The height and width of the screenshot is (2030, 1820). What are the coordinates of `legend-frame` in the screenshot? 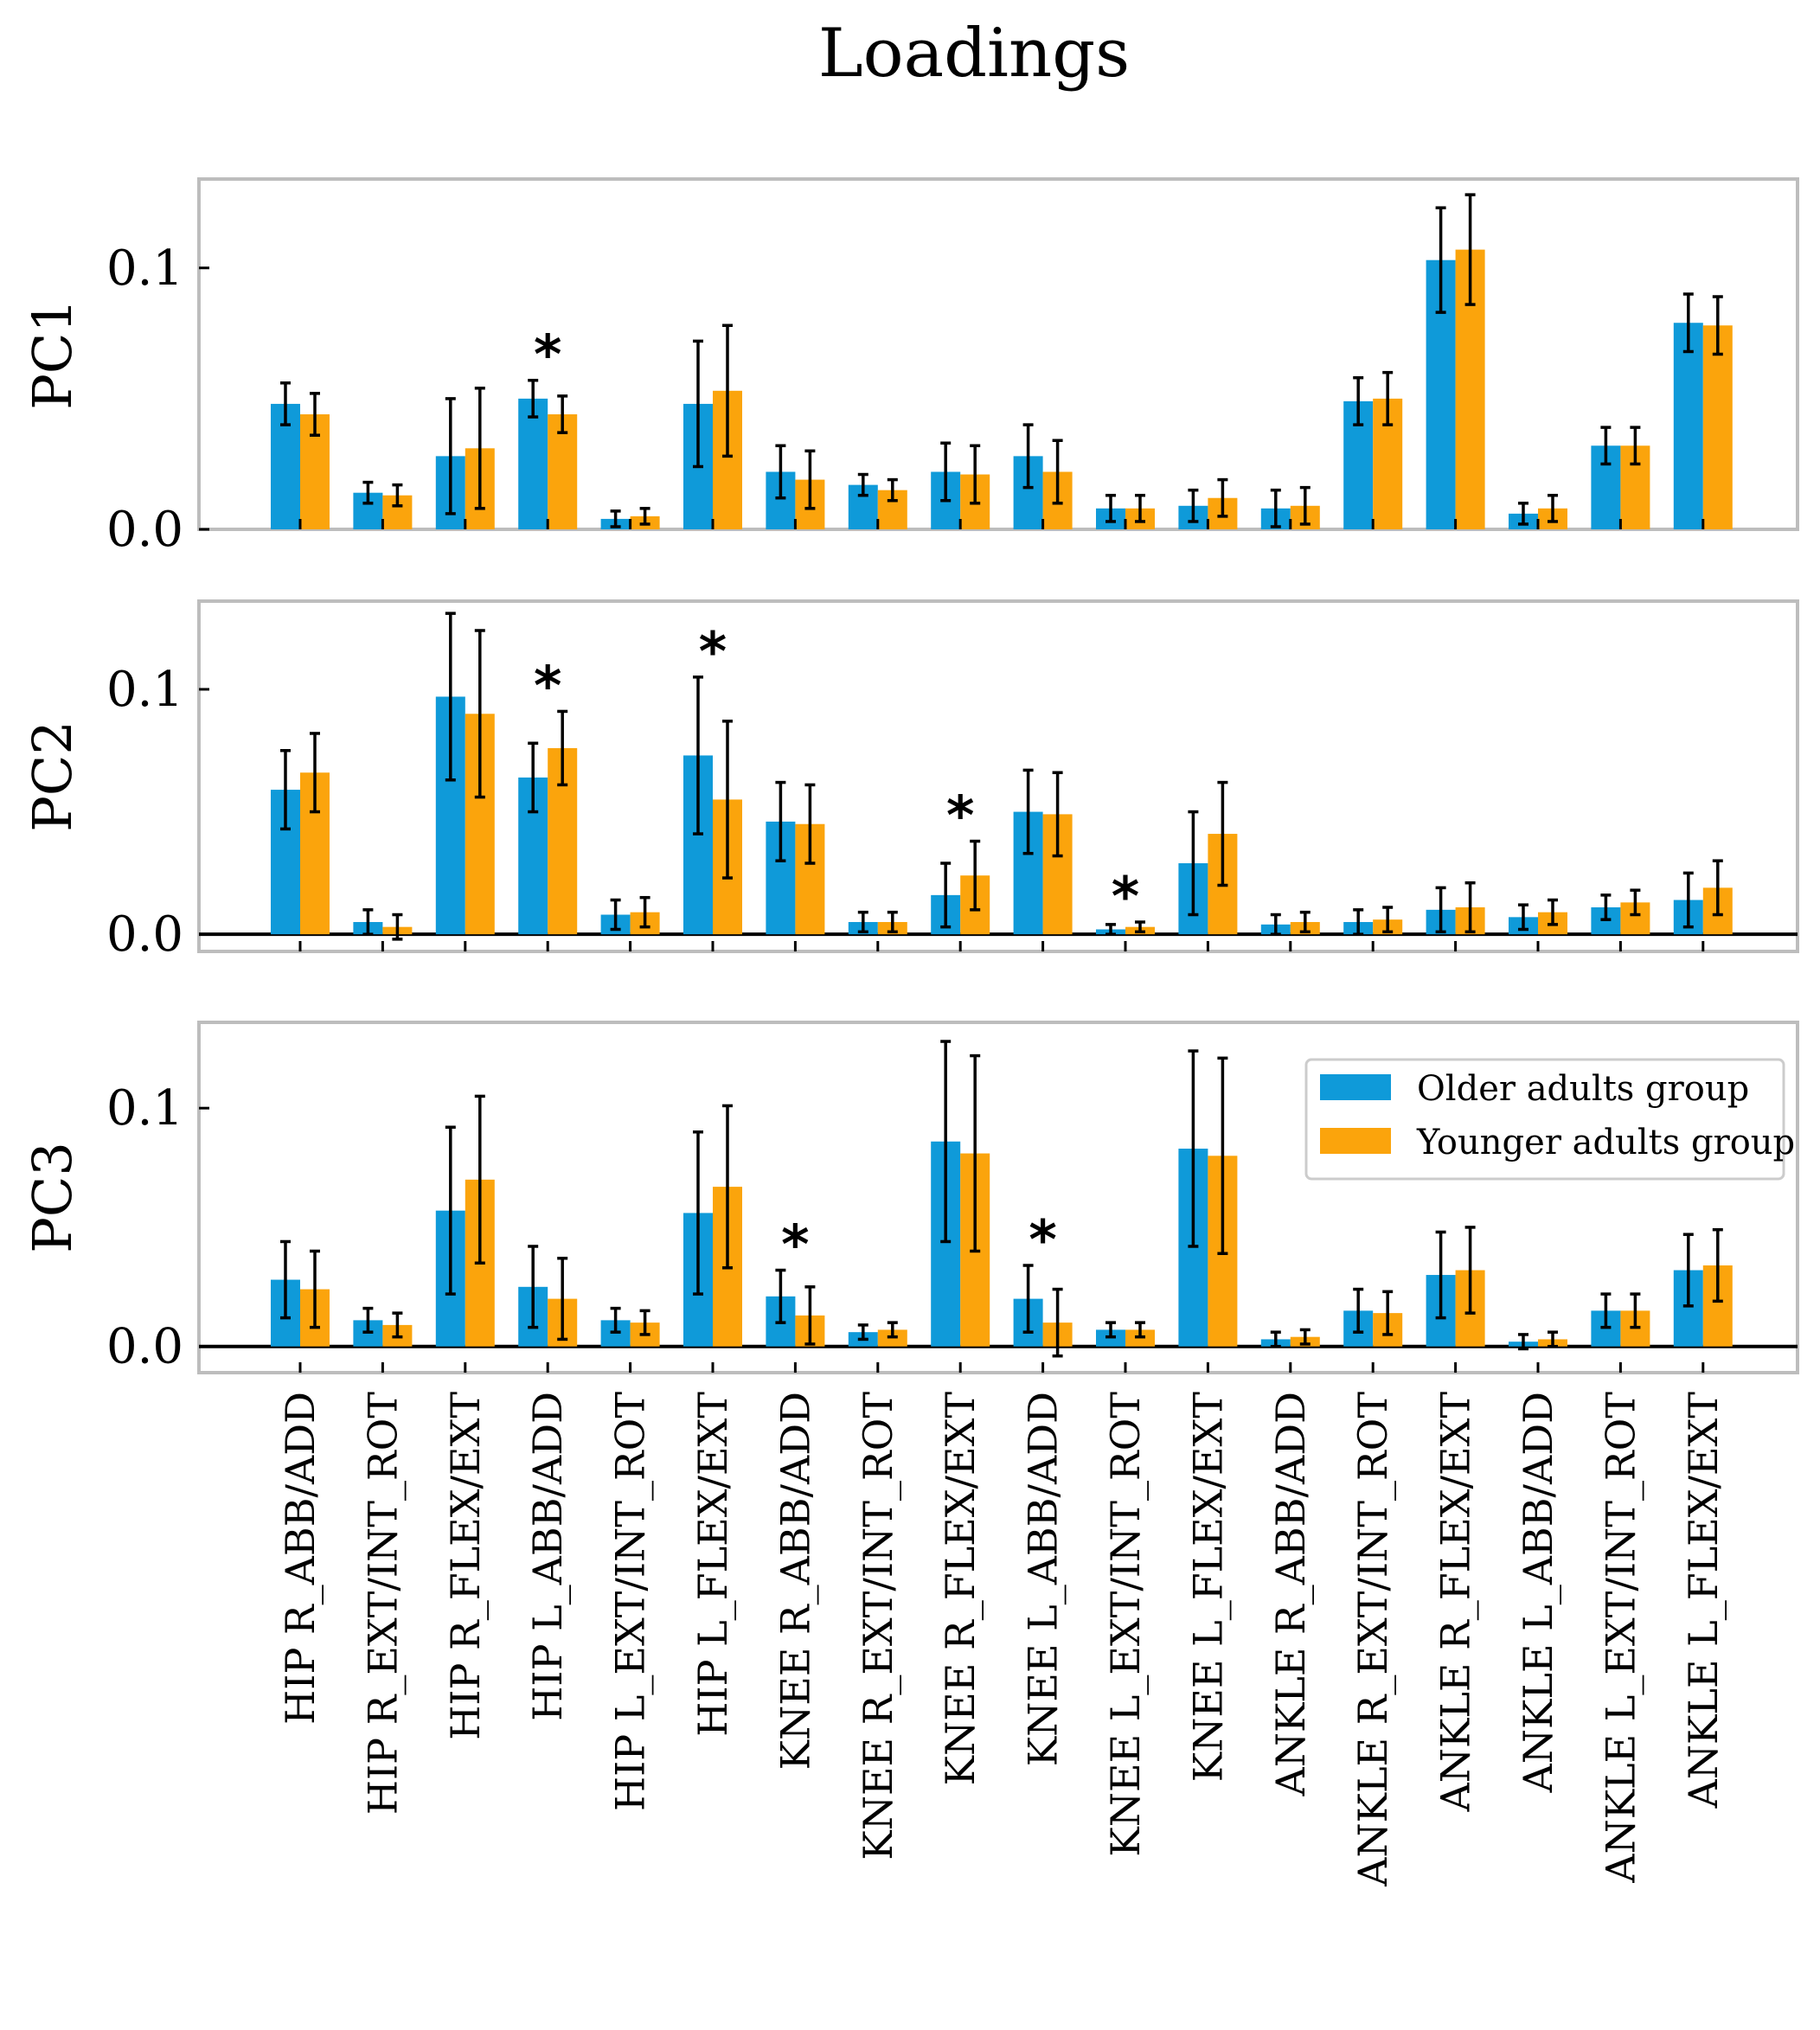 It's located at (1544, 1119).